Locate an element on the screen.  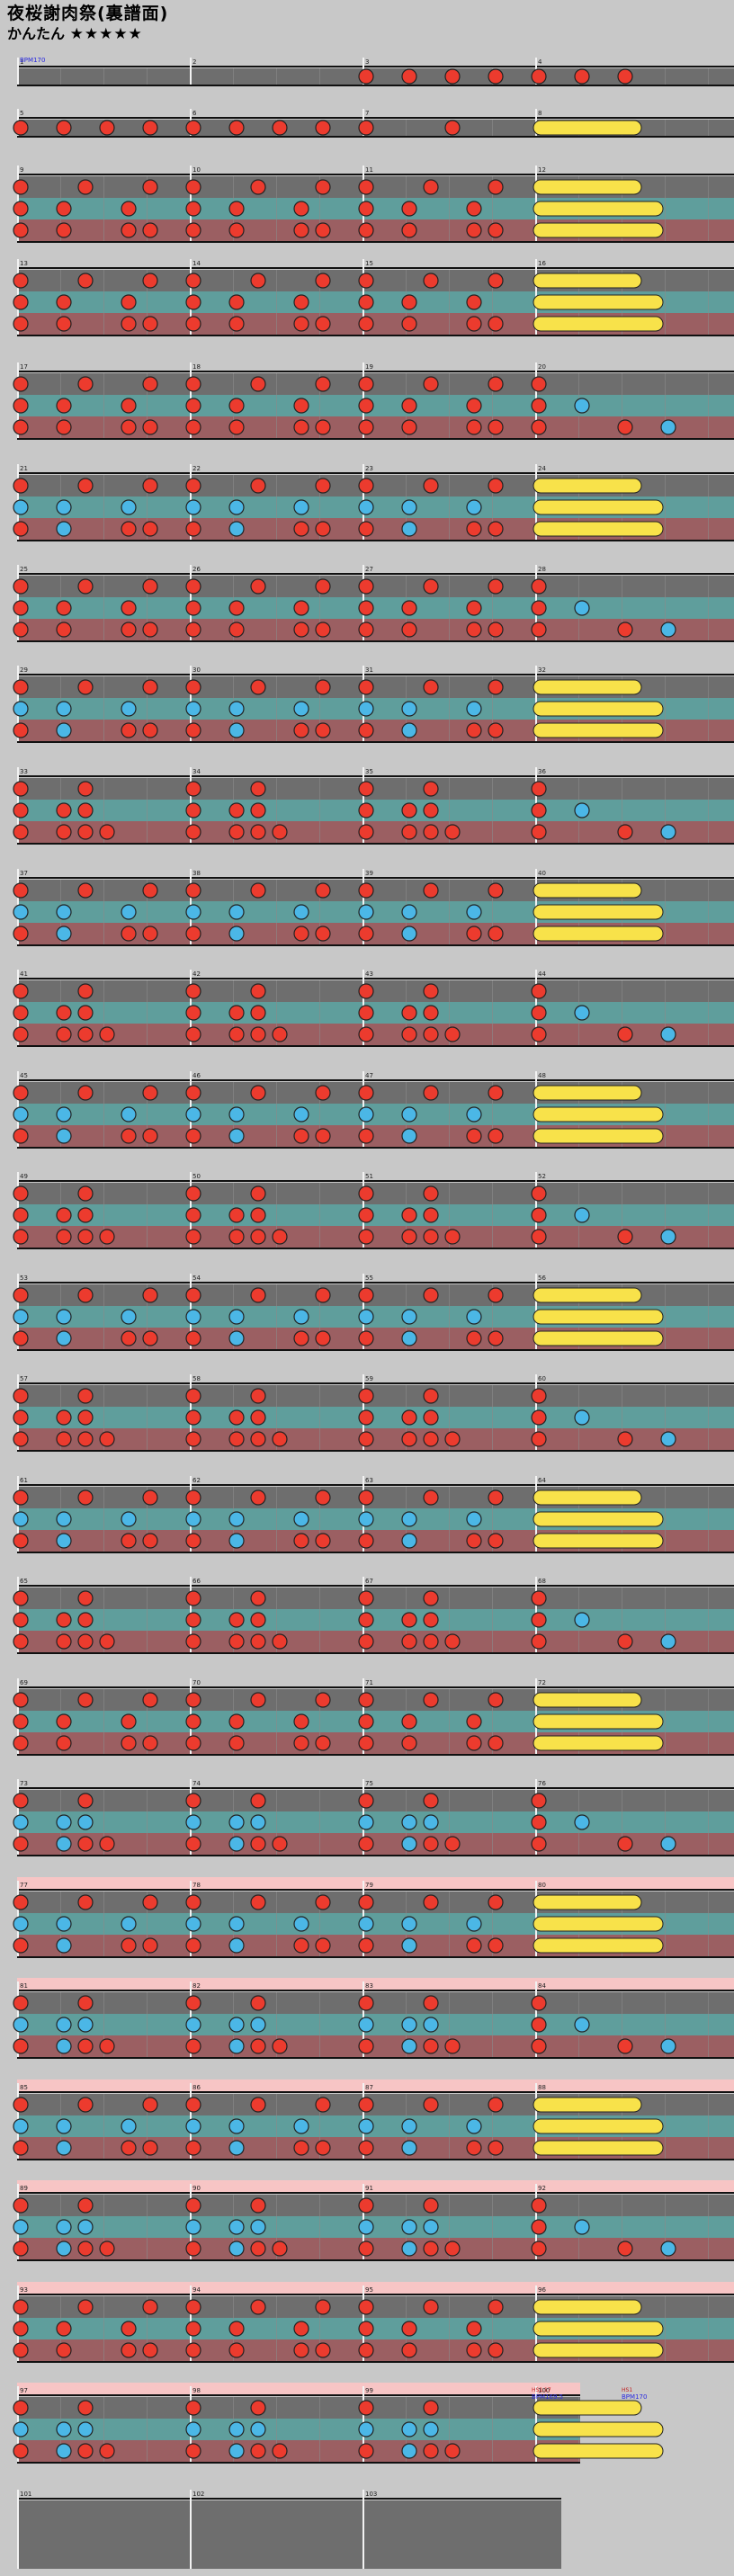
measure-number: 1 is located at coordinates (21, 62).